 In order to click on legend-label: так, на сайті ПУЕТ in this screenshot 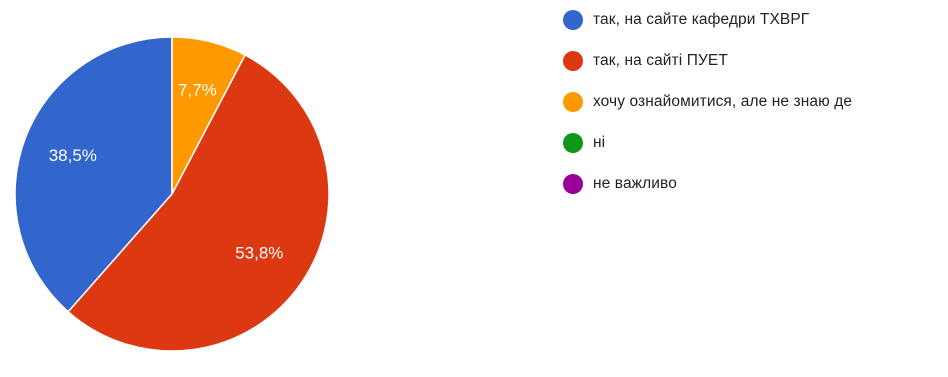, I will do `click(660, 60)`.